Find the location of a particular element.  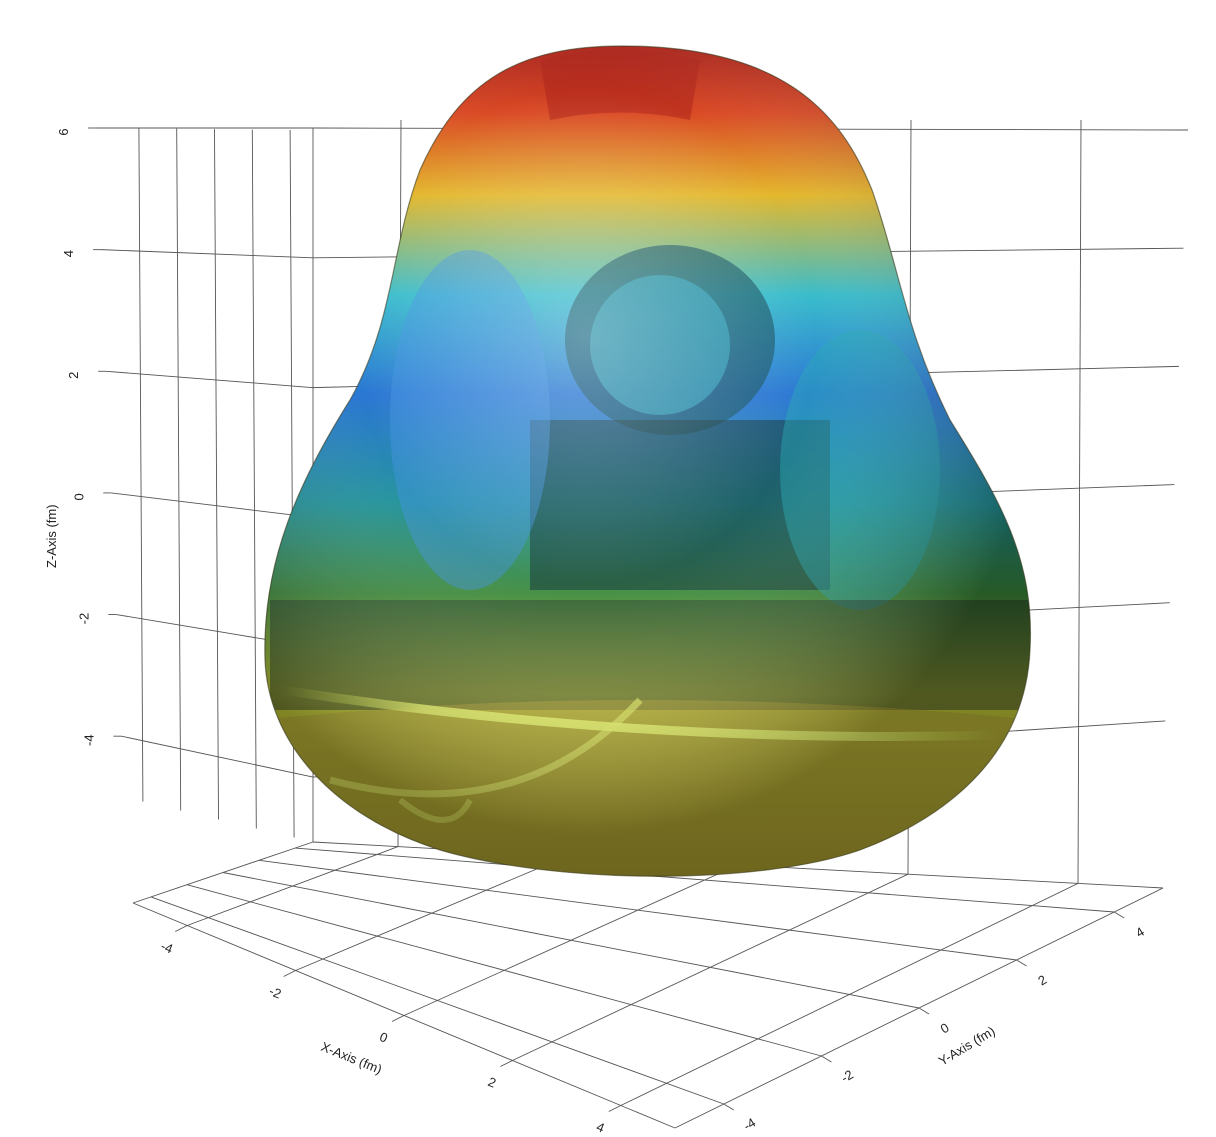

z-axis-label: Z-Axis (fm) is located at coordinates (51, 536).